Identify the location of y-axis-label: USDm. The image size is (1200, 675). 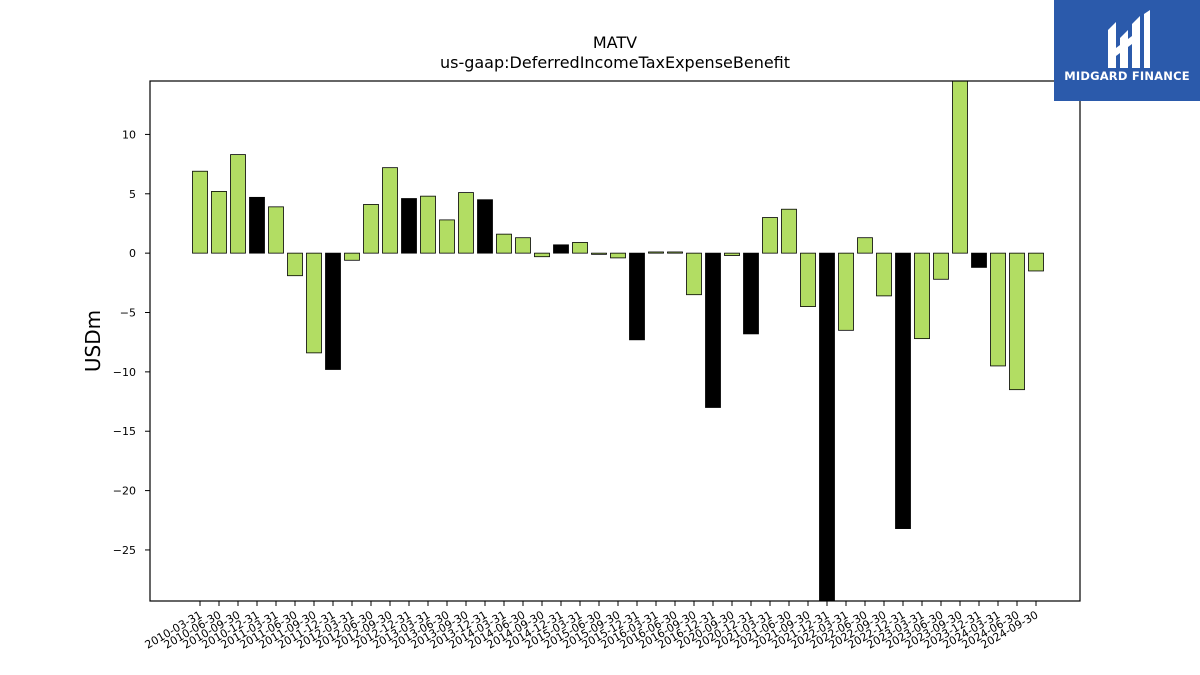
(93, 341).